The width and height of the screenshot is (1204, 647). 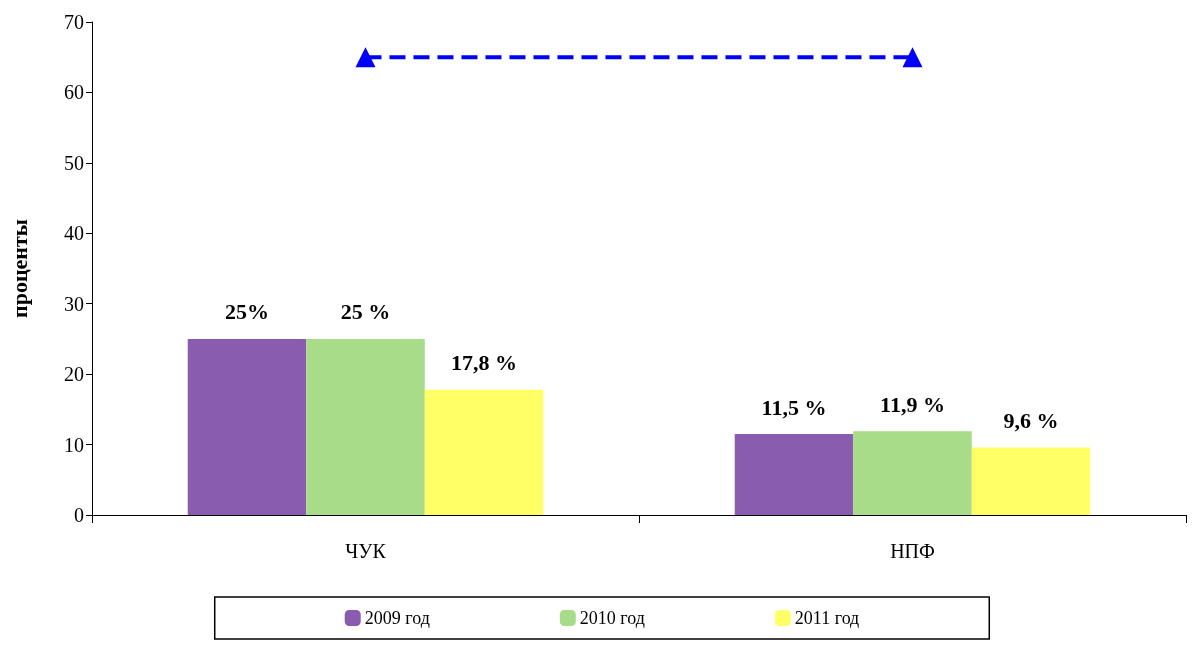 What do you see at coordinates (612, 618) in the screenshot?
I see `legend-label: 2010 год` at bounding box center [612, 618].